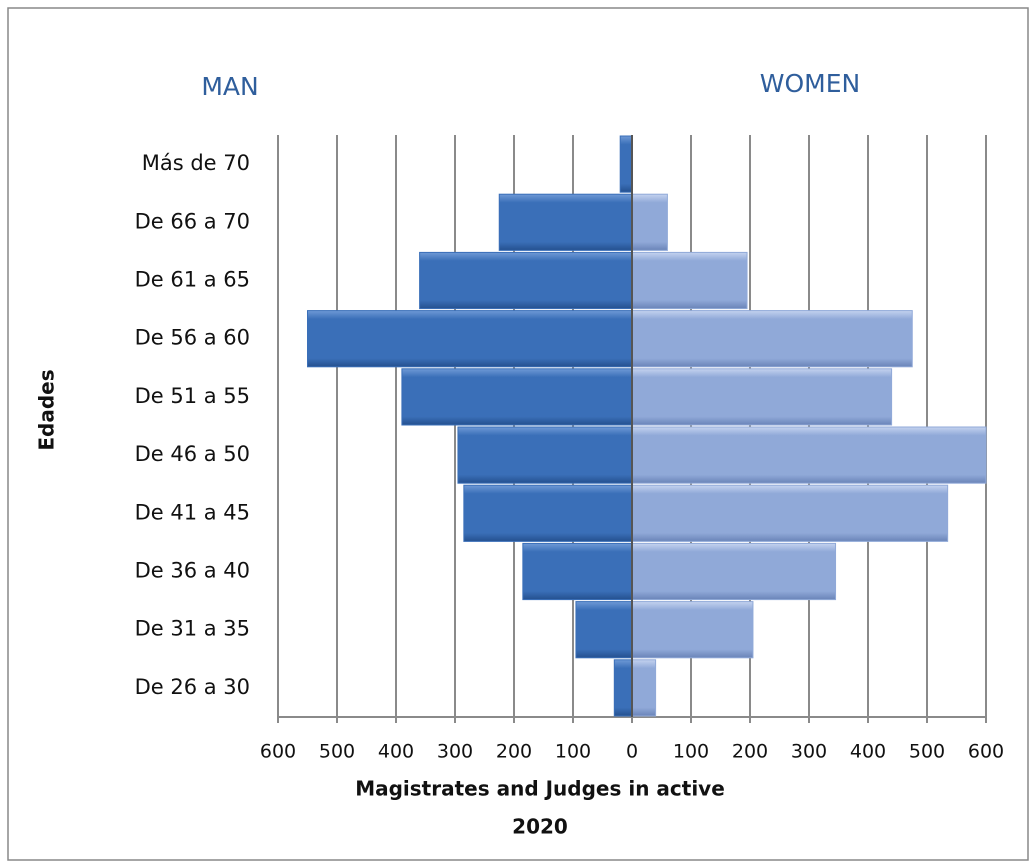 This screenshot has height=865, width=1036. Describe the element at coordinates (192, 454) in the screenshot. I see `y-tick-label: De 46 a 50` at that location.